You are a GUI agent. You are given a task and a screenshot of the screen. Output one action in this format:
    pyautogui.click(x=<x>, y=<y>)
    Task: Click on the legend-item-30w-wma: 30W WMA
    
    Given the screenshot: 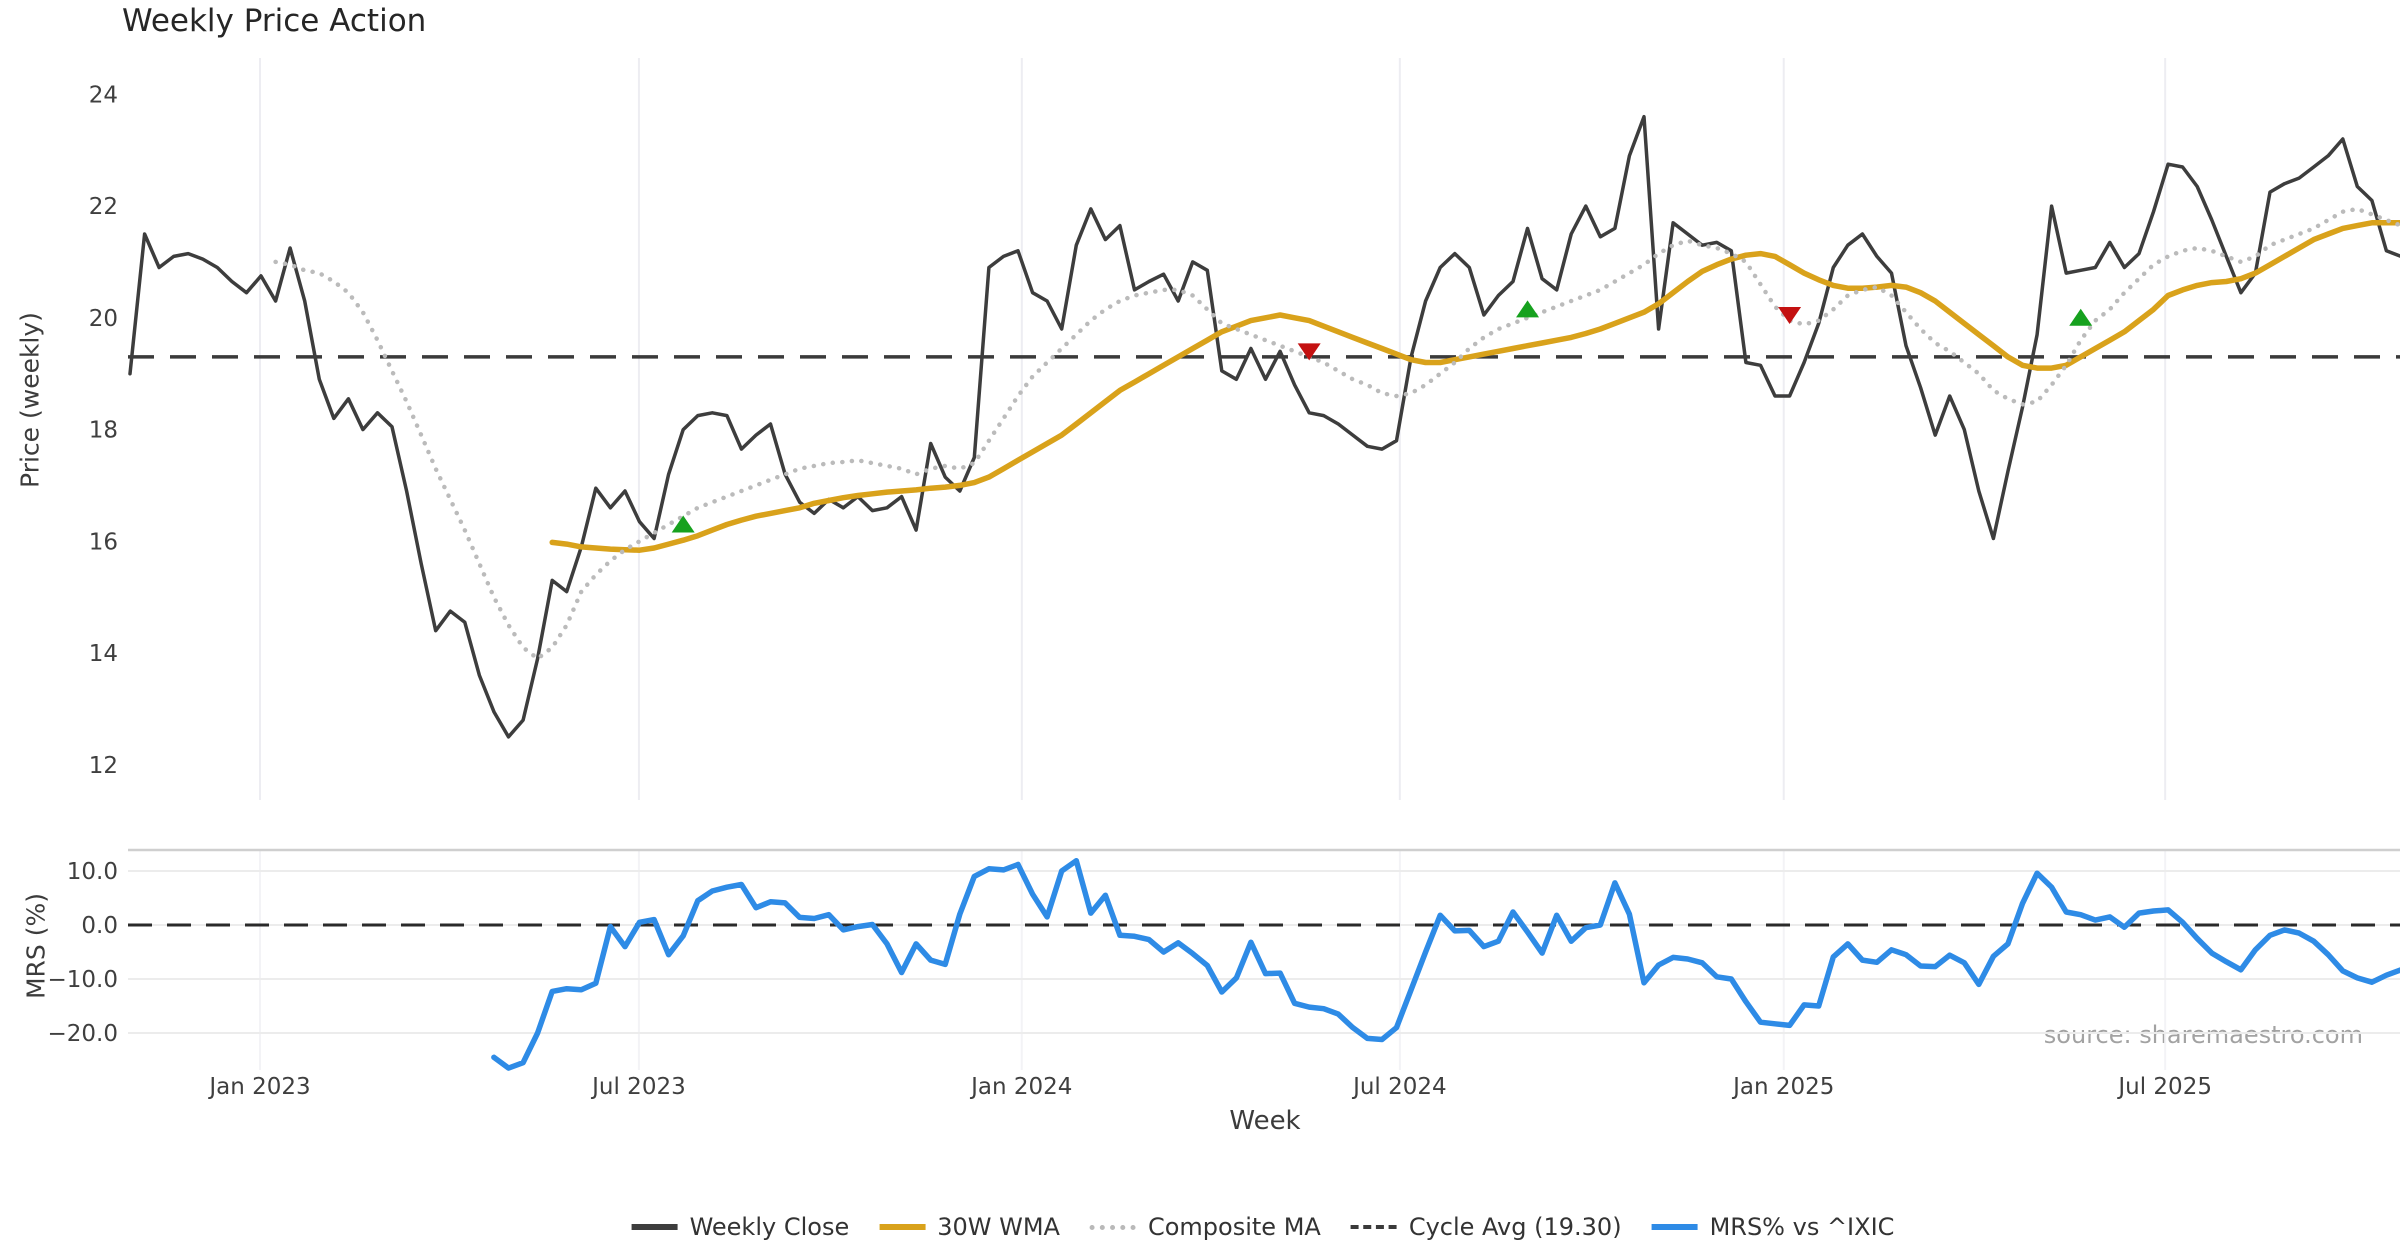 What is the action you would take?
    pyautogui.click(x=969, y=1227)
    